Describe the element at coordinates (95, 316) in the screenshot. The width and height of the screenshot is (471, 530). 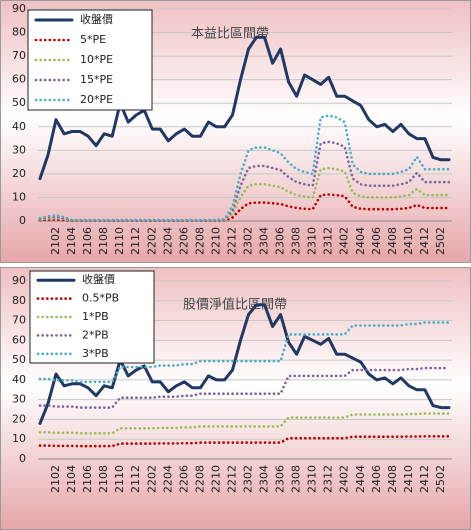
I see `legend-label: 1*PB` at that location.